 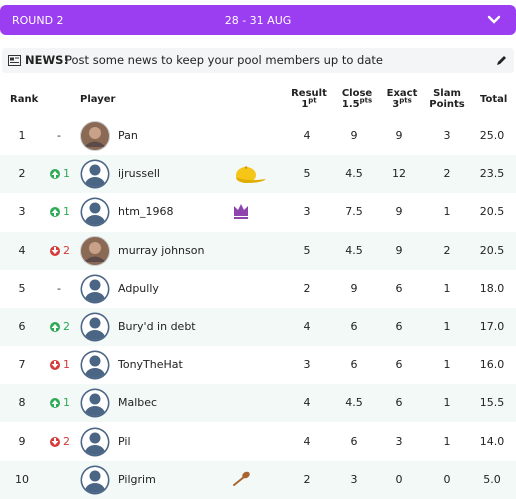 What do you see at coordinates (492, 479) in the screenshot?
I see `total: 5.0` at bounding box center [492, 479].